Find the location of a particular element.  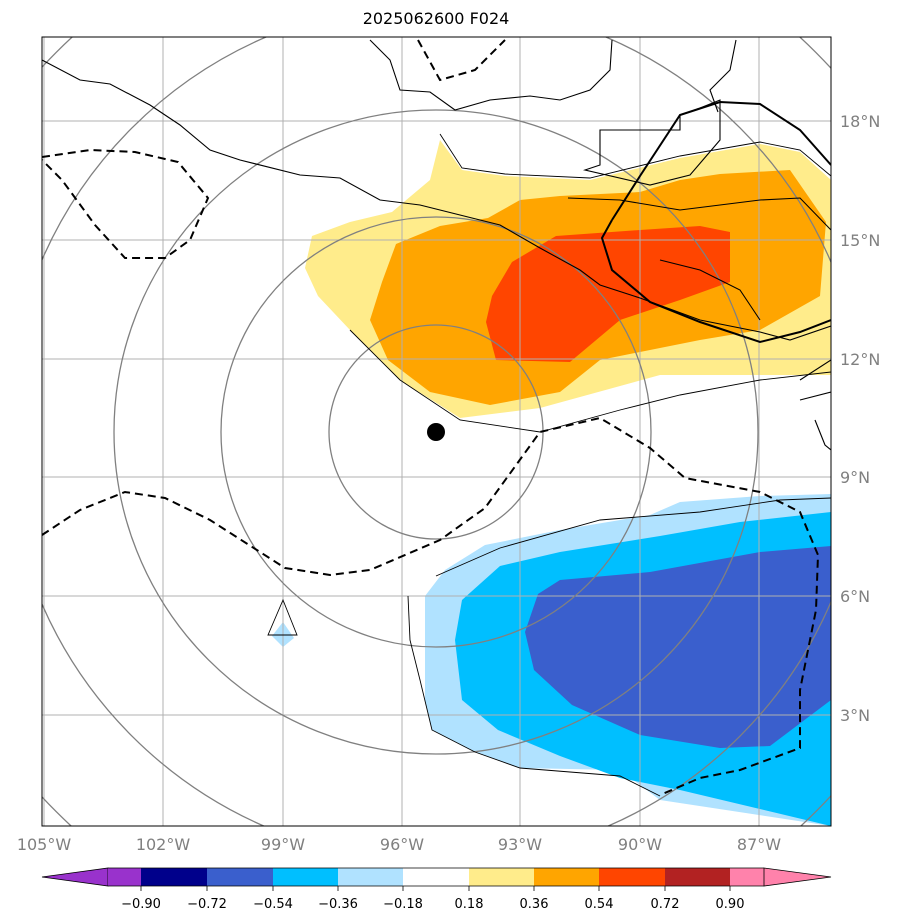

lon-label: 102°W is located at coordinates (163, 844).